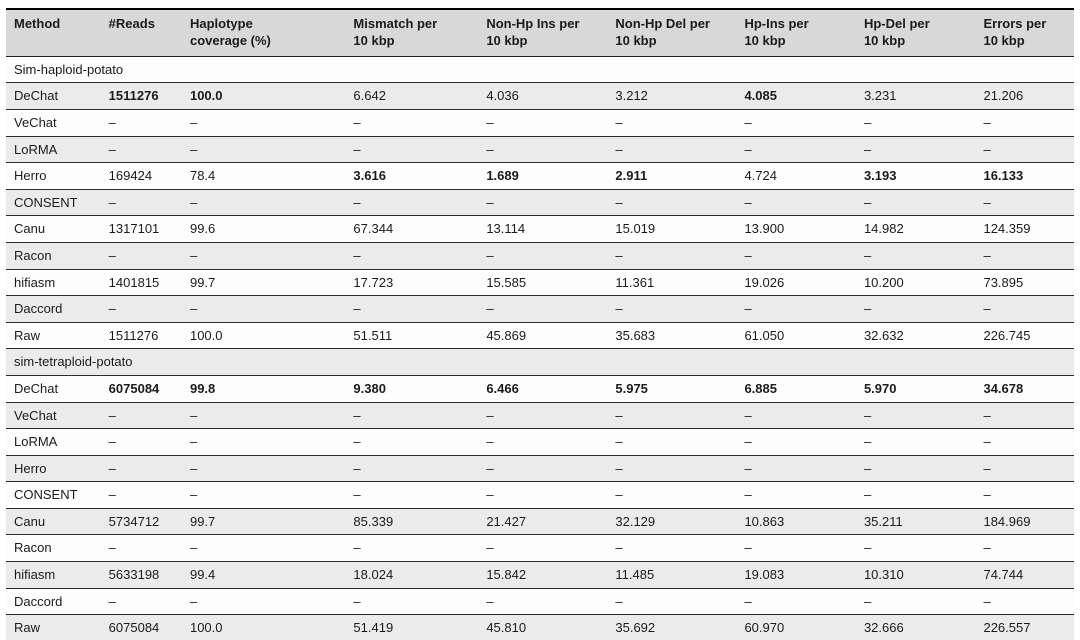  What do you see at coordinates (53, 389) in the screenshot?
I see `method-cell: DeChat` at bounding box center [53, 389].